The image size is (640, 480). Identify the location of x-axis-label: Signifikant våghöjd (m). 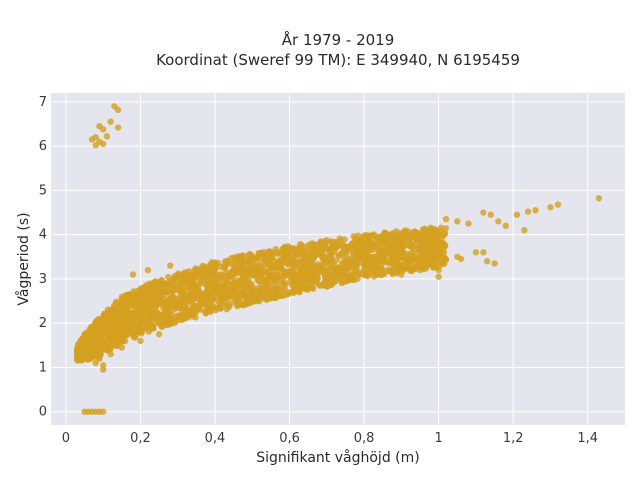
(337, 457).